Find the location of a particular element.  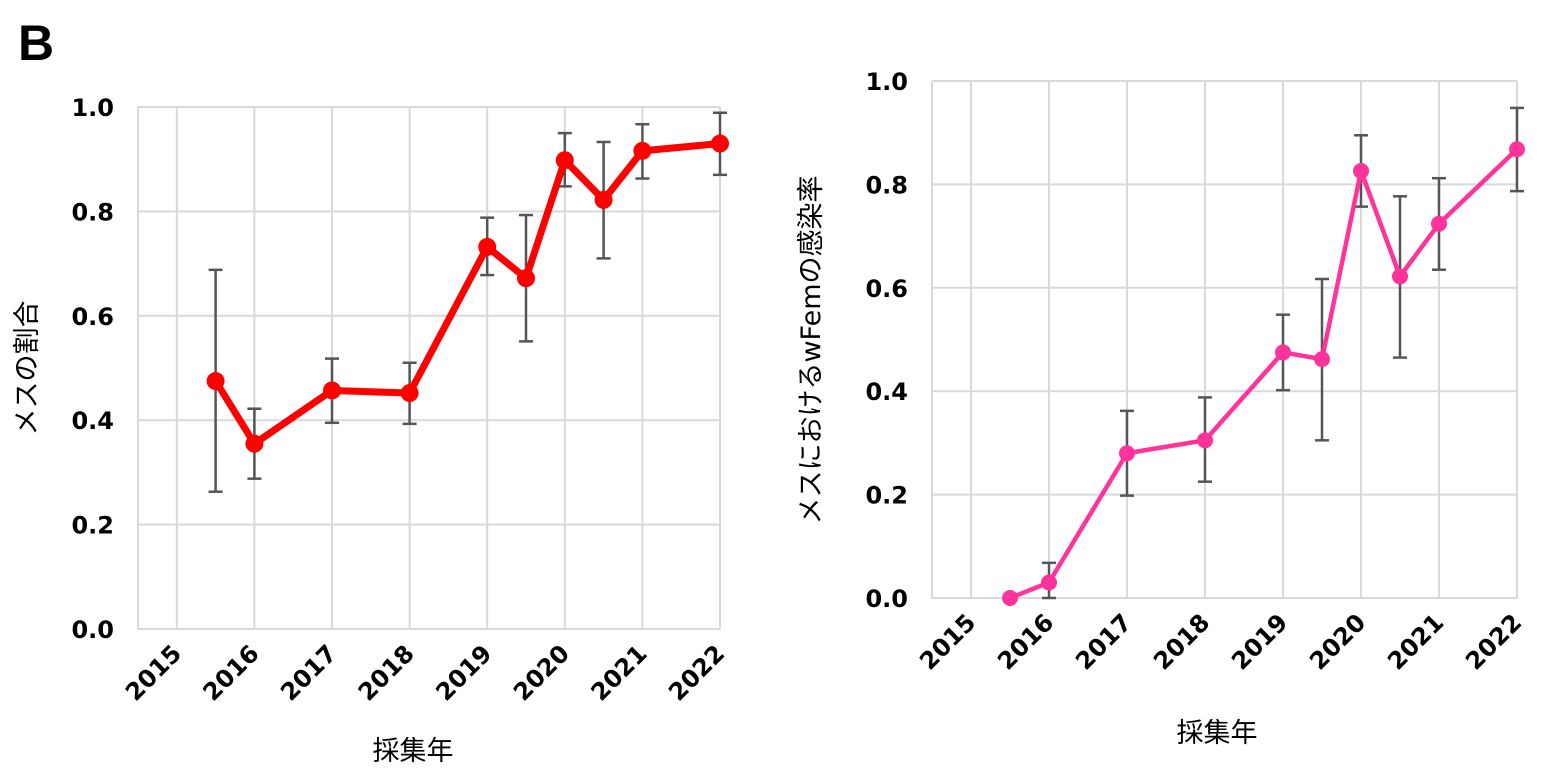

y-axis-label: メスの割合 is located at coordinates (27, 368).